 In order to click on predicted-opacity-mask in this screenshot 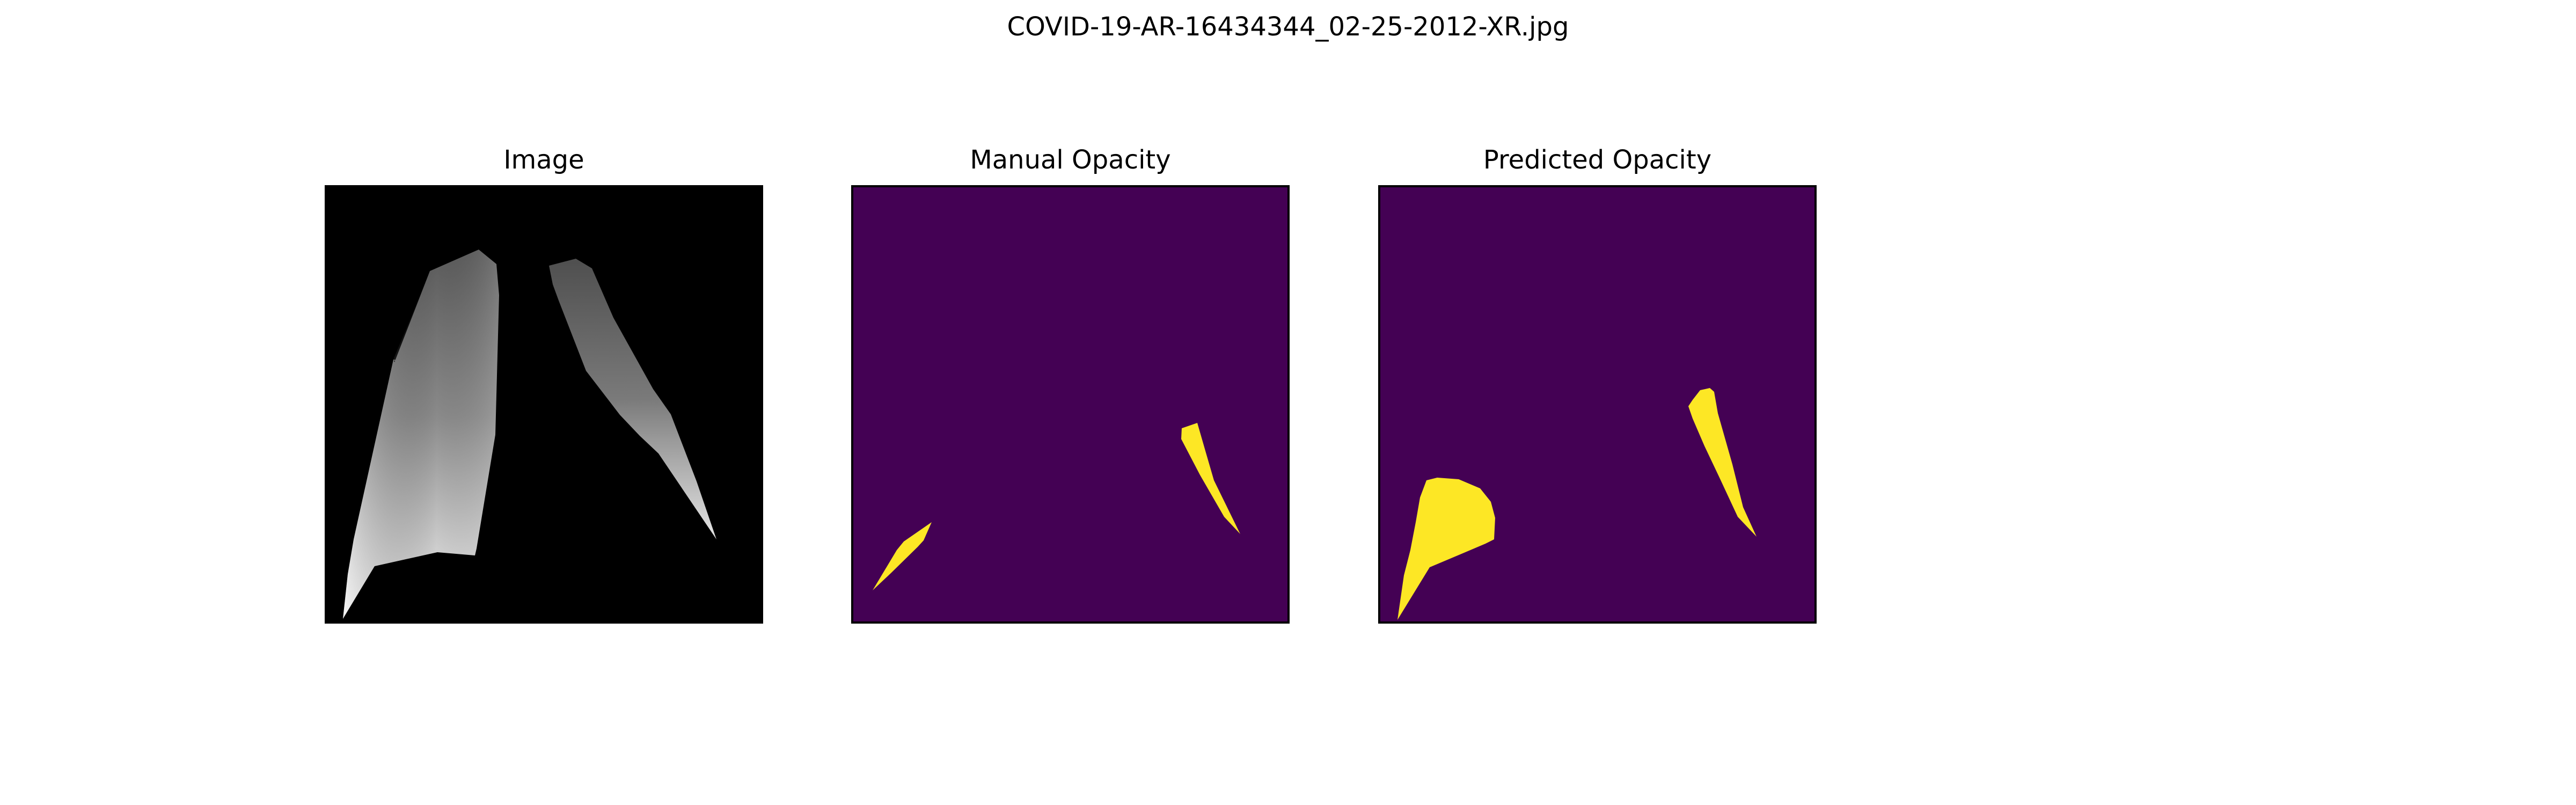, I will do `click(1597, 404)`.